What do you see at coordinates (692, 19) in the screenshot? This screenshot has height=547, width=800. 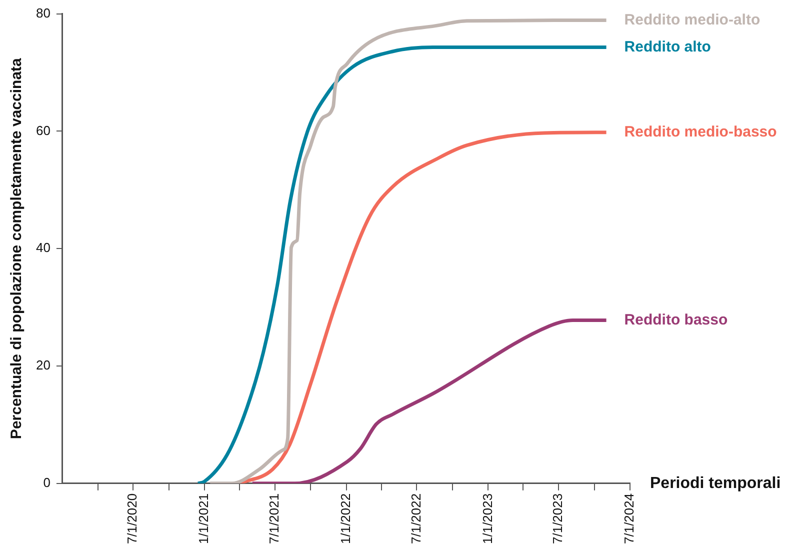 I see `series-label: Reddito medio-alto` at bounding box center [692, 19].